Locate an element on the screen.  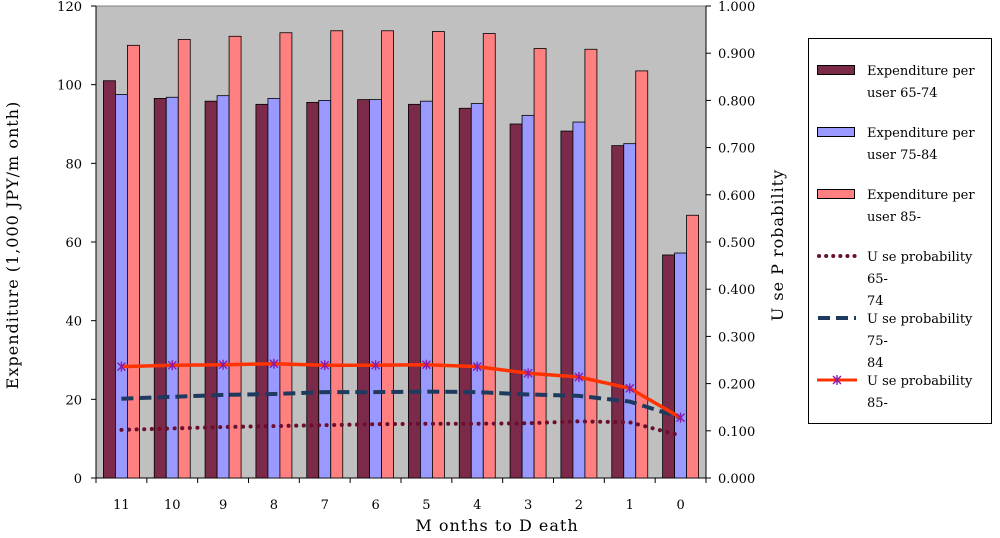
legend-item-probability-75-84: U se probability 75- 84 is located at coordinates (905, 340).